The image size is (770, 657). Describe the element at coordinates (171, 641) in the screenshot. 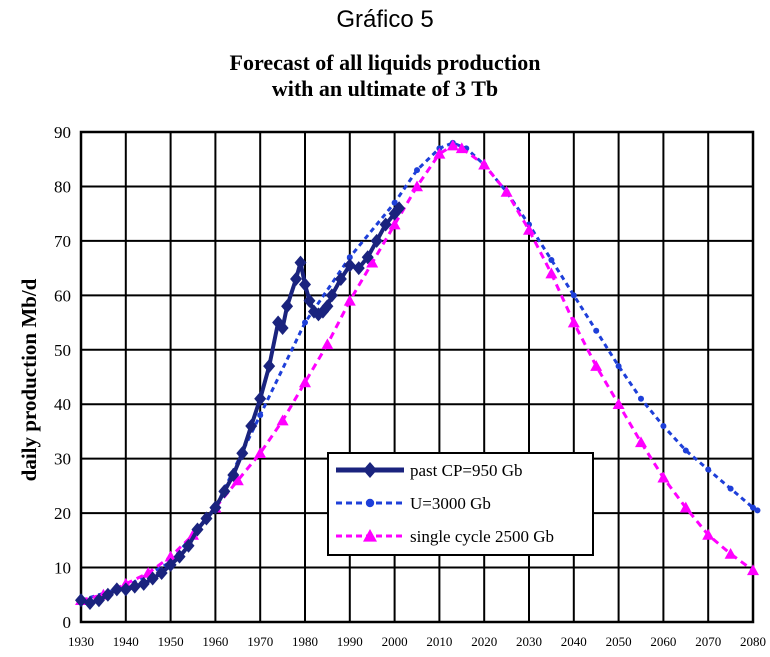

I see `x-tick-label: 1950` at that location.